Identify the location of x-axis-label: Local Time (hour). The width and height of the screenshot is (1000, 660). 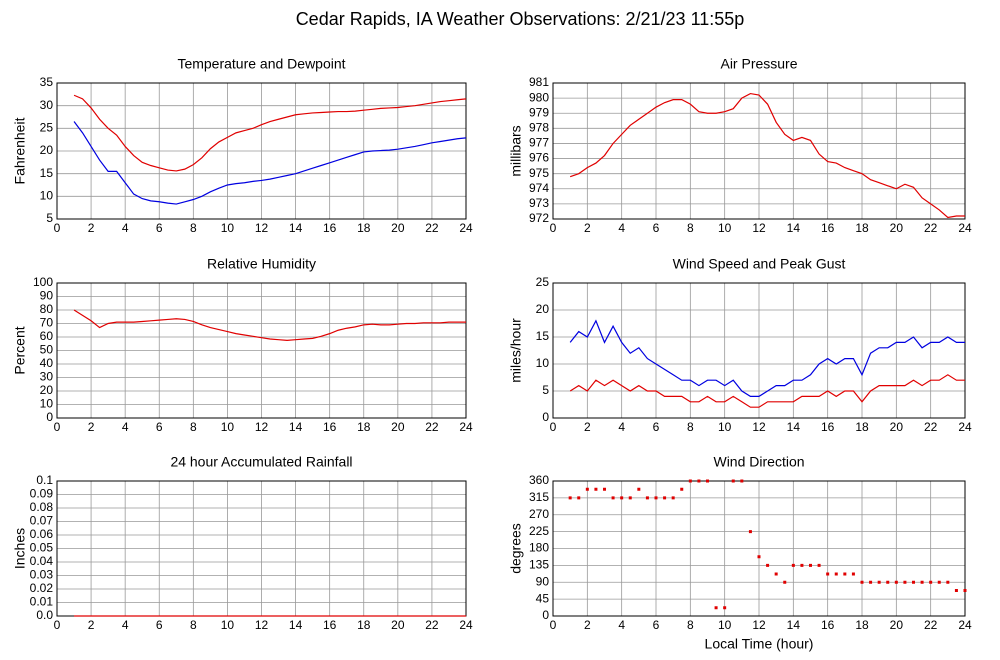
(759, 644).